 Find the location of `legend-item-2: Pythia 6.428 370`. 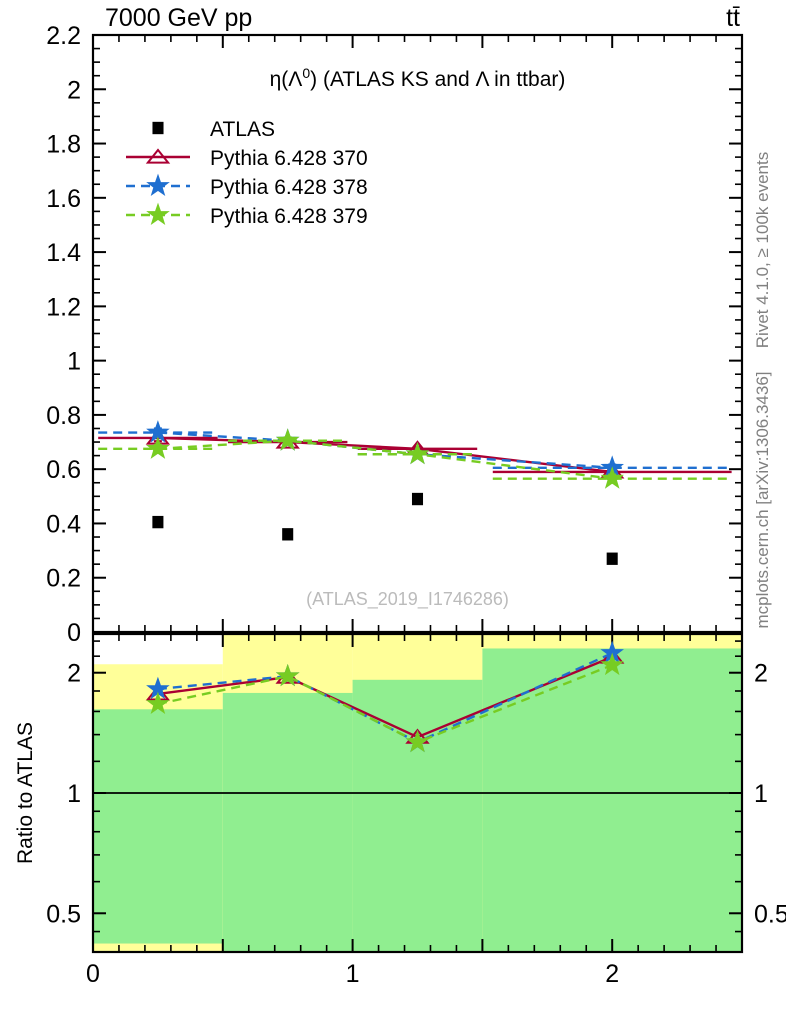

legend-item-2: Pythia 6.428 370 is located at coordinates (247, 158).